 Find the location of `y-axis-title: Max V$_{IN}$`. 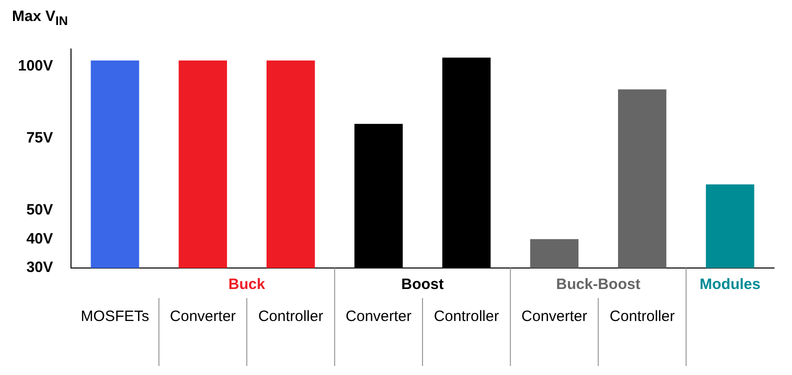

y-axis-title: Max V$_{IN}$ is located at coordinates (40, 19).